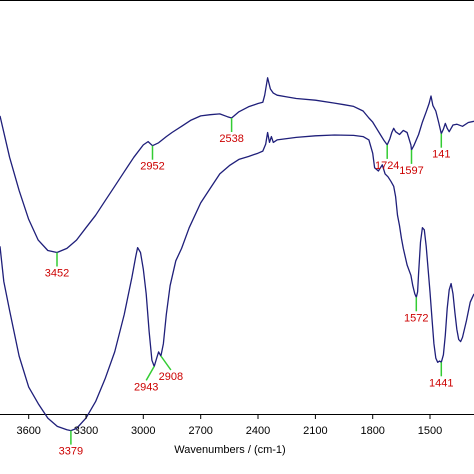  I want to click on x-tick-label-1500: 1500, so click(430, 431).